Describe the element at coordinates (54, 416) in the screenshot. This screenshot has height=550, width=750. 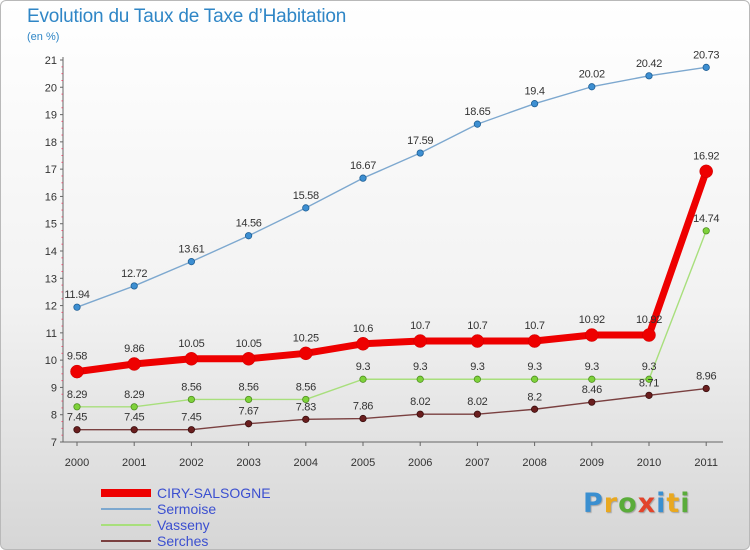
I see `y-tick-label: 8` at that location.